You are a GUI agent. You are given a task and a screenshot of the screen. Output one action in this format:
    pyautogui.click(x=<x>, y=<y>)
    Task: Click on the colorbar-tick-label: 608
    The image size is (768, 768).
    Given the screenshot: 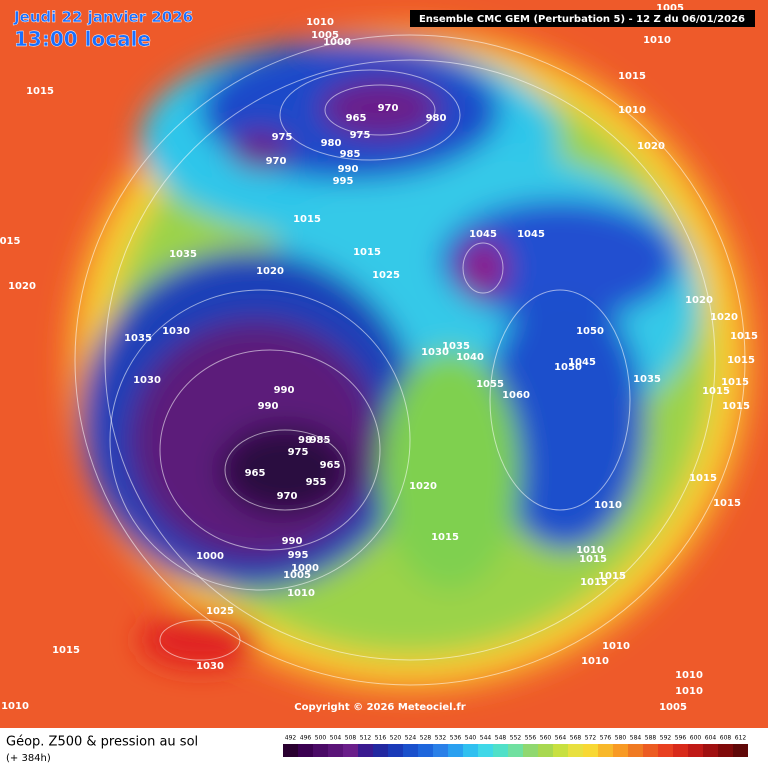 What is the action you would take?
    pyautogui.click(x=726, y=738)
    